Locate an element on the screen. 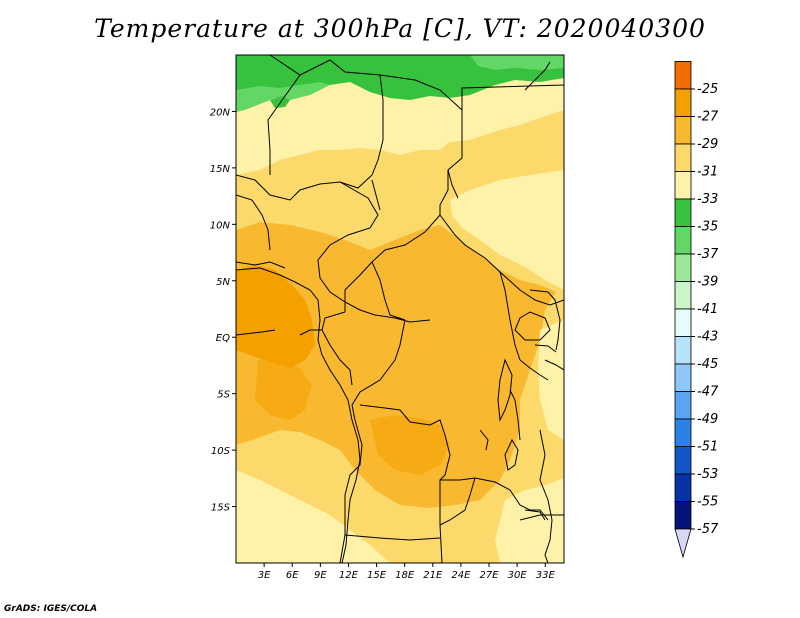  credit-text: GrADS: IGES/COLA is located at coordinates (51, 609).